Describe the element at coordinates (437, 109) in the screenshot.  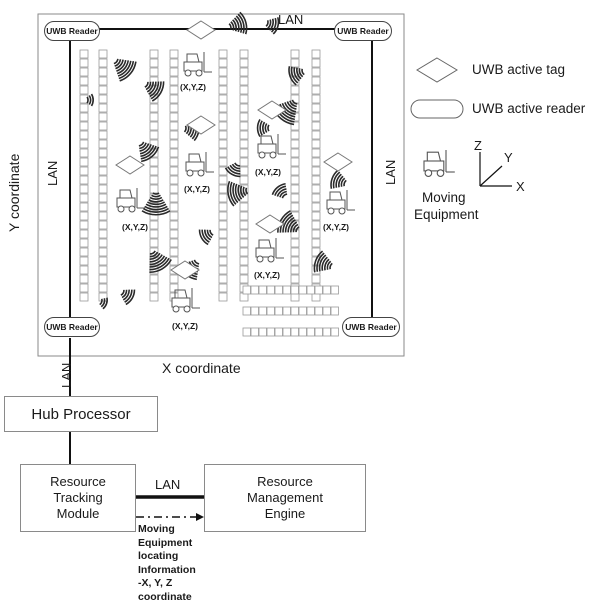
I see `legend-reader-icon` at that location.